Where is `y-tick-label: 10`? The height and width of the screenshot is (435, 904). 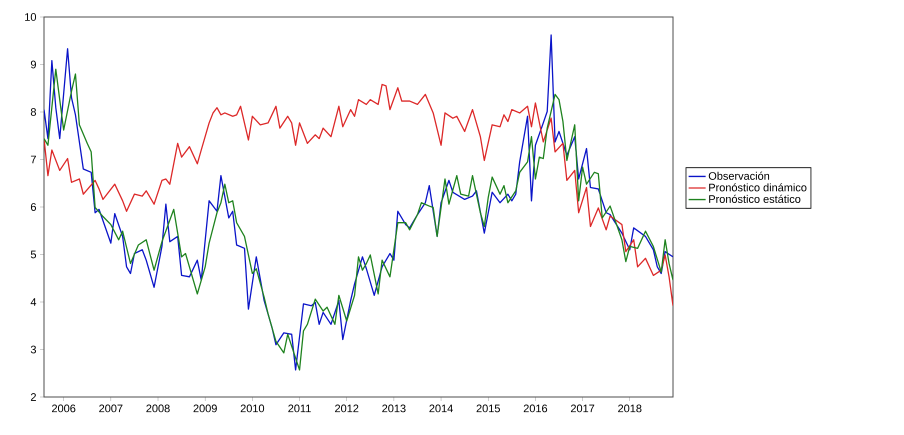 y-tick-label: 10 is located at coordinates (30, 17).